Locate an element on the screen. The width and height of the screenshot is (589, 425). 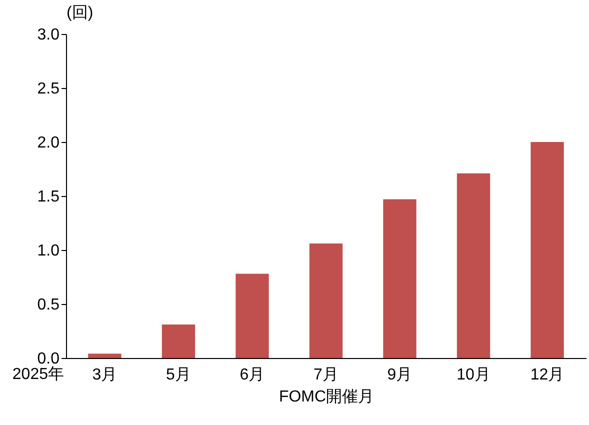
y-tick-label: 2.0 is located at coordinates (48, 143).